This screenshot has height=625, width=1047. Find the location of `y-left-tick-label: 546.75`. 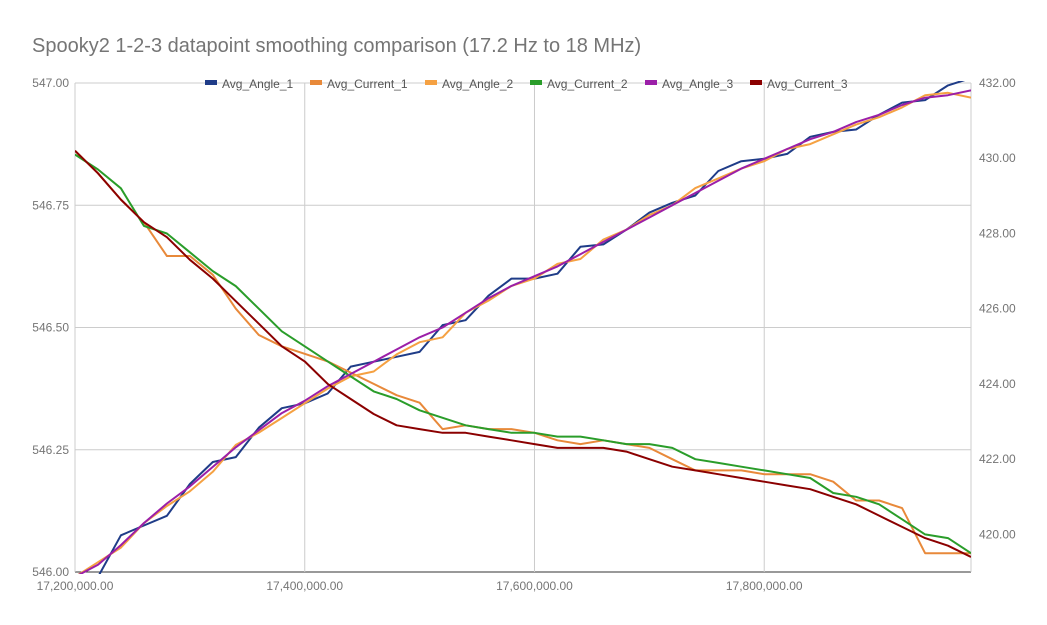

y-left-tick-label: 546.75 is located at coordinates (50, 205).